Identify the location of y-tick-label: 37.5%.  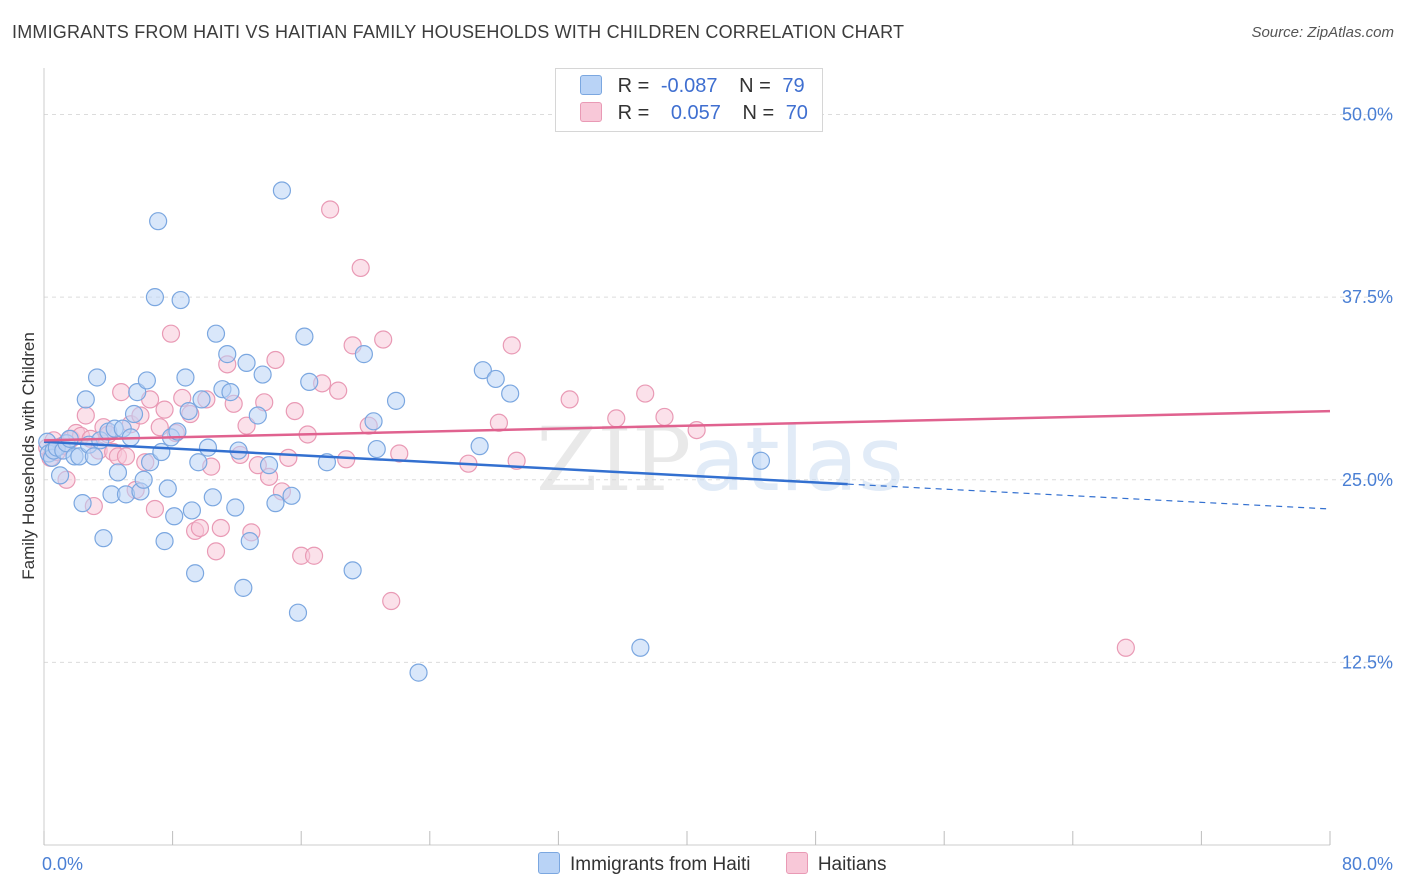
(1367, 297).